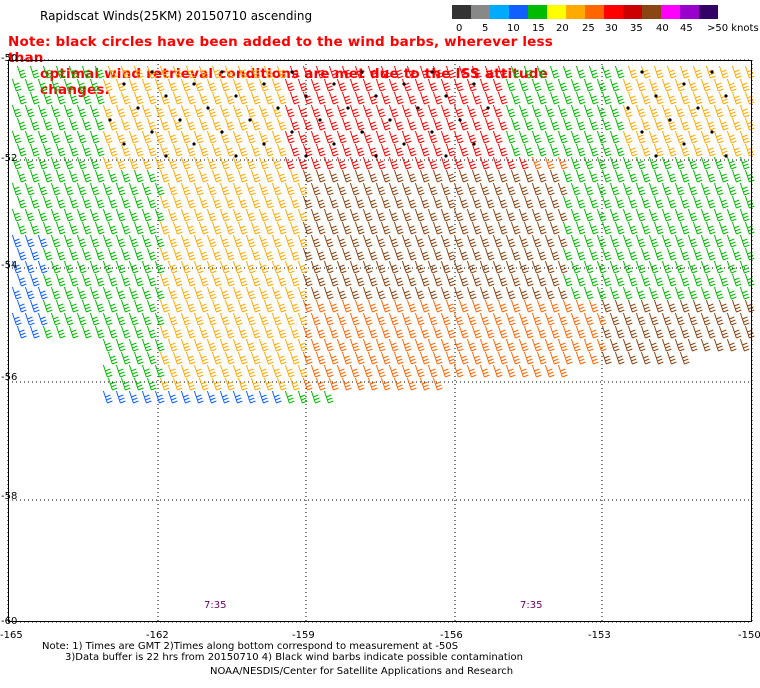 The width and height of the screenshot is (760, 688). What do you see at coordinates (636, 28) in the screenshot?
I see `legend-label: 35` at bounding box center [636, 28].